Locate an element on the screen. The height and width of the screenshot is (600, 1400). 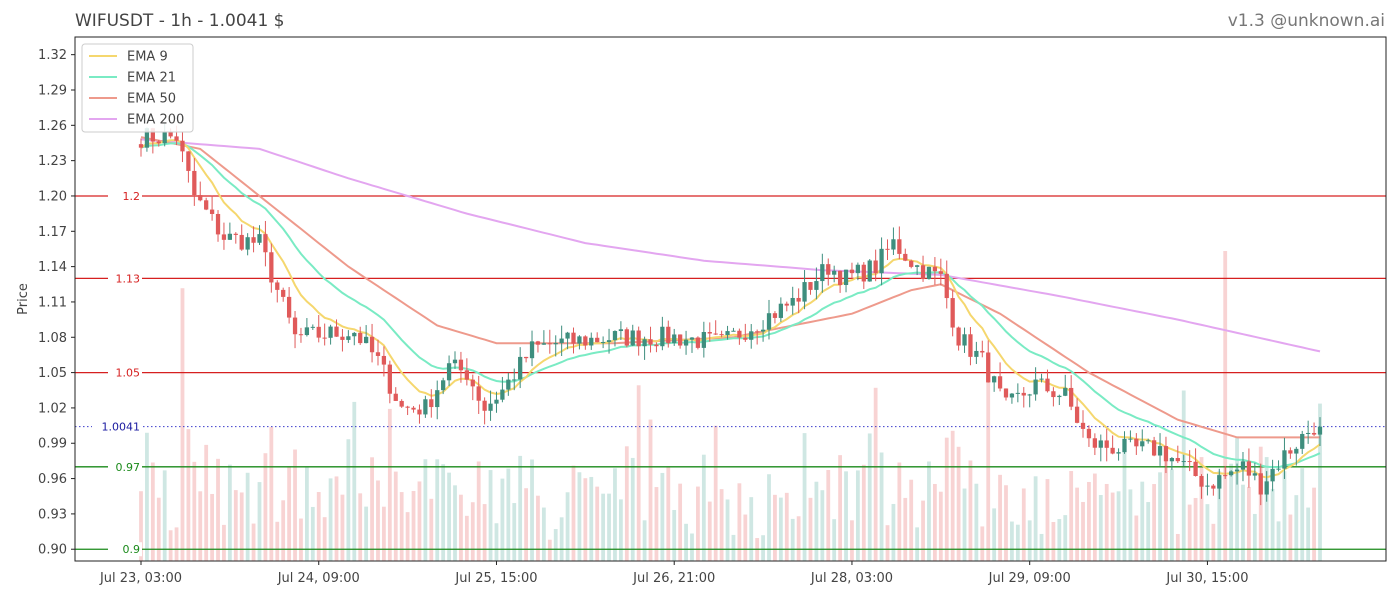
level-label: 1.05 is located at coordinates (128, 373).